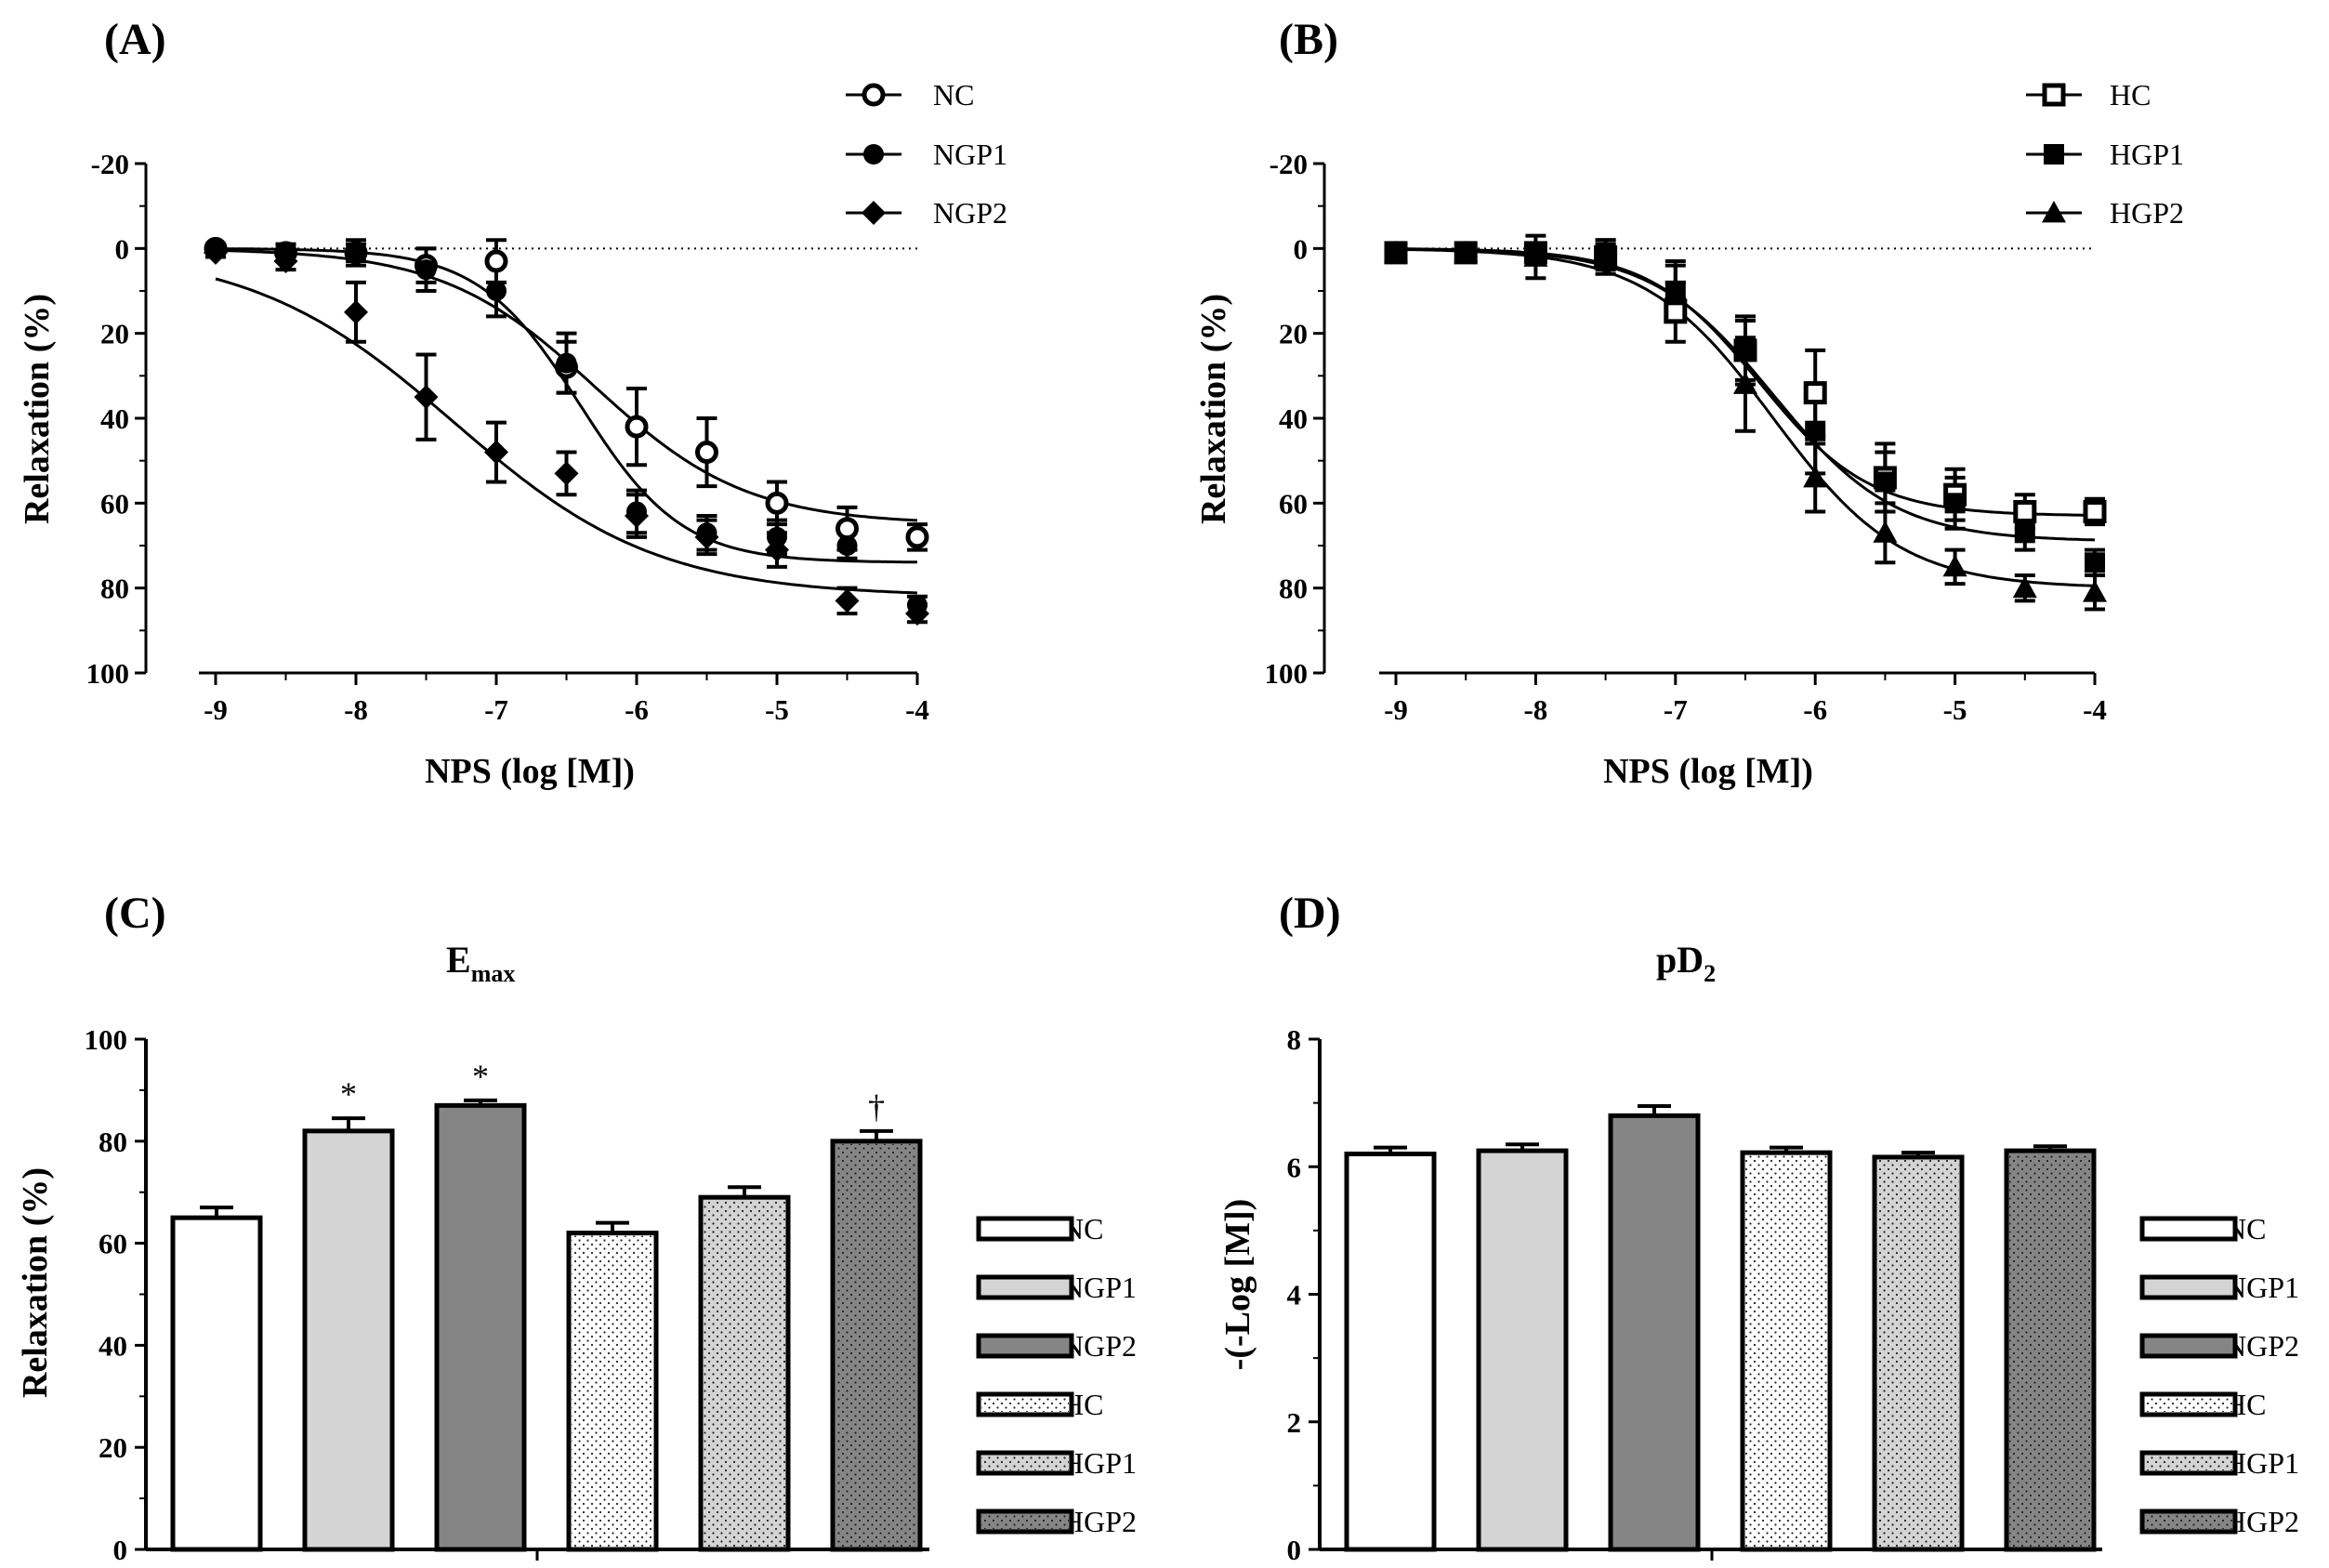  Describe the element at coordinates (567, 406) in the screenshot. I see `fit-curve-ngp1` at that location.